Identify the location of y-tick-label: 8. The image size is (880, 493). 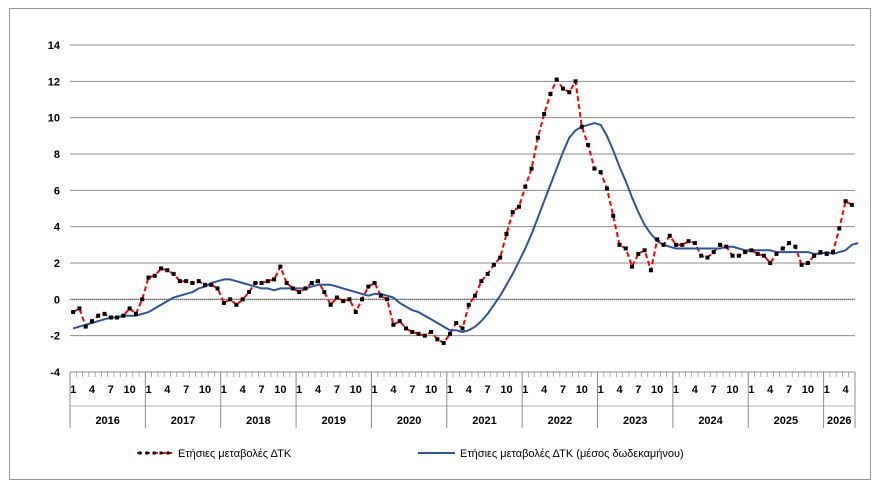
(57, 155).